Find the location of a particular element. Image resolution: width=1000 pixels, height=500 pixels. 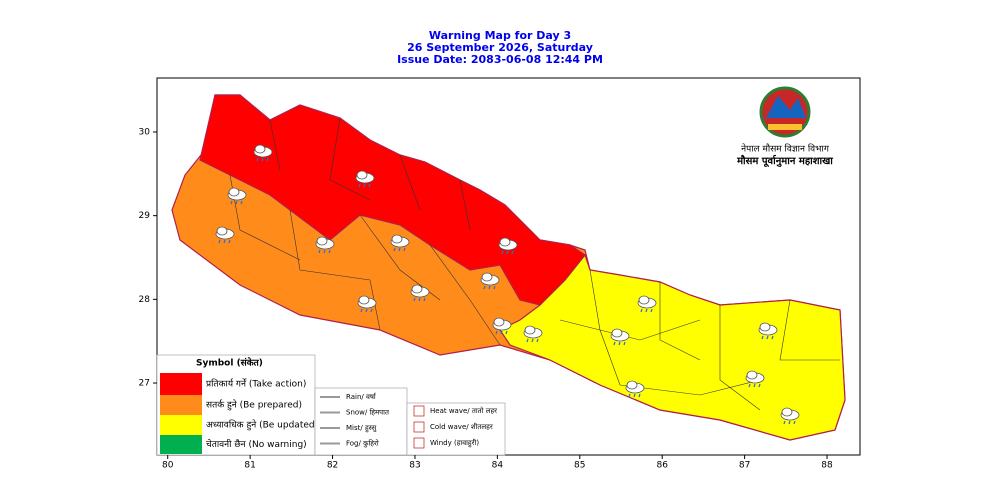

region-yellow is located at coordinates (672, 347).